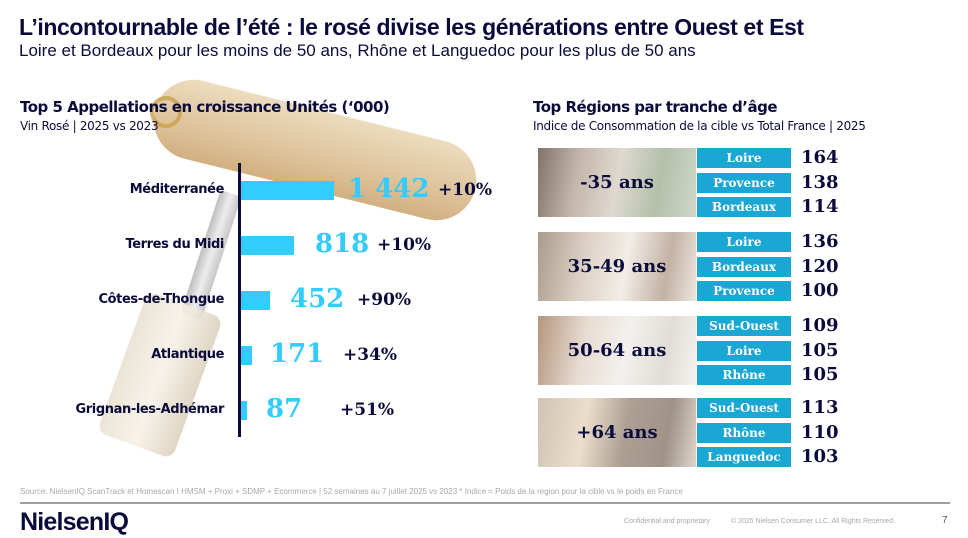 The image size is (968, 538). I want to click on category-label: Grignan-les-Adhémar, so click(150, 409).